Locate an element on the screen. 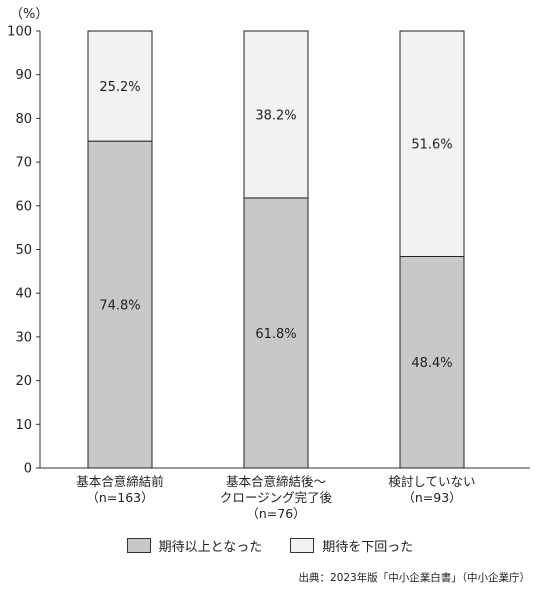  y-tick-label: 80 is located at coordinates (23, 119).